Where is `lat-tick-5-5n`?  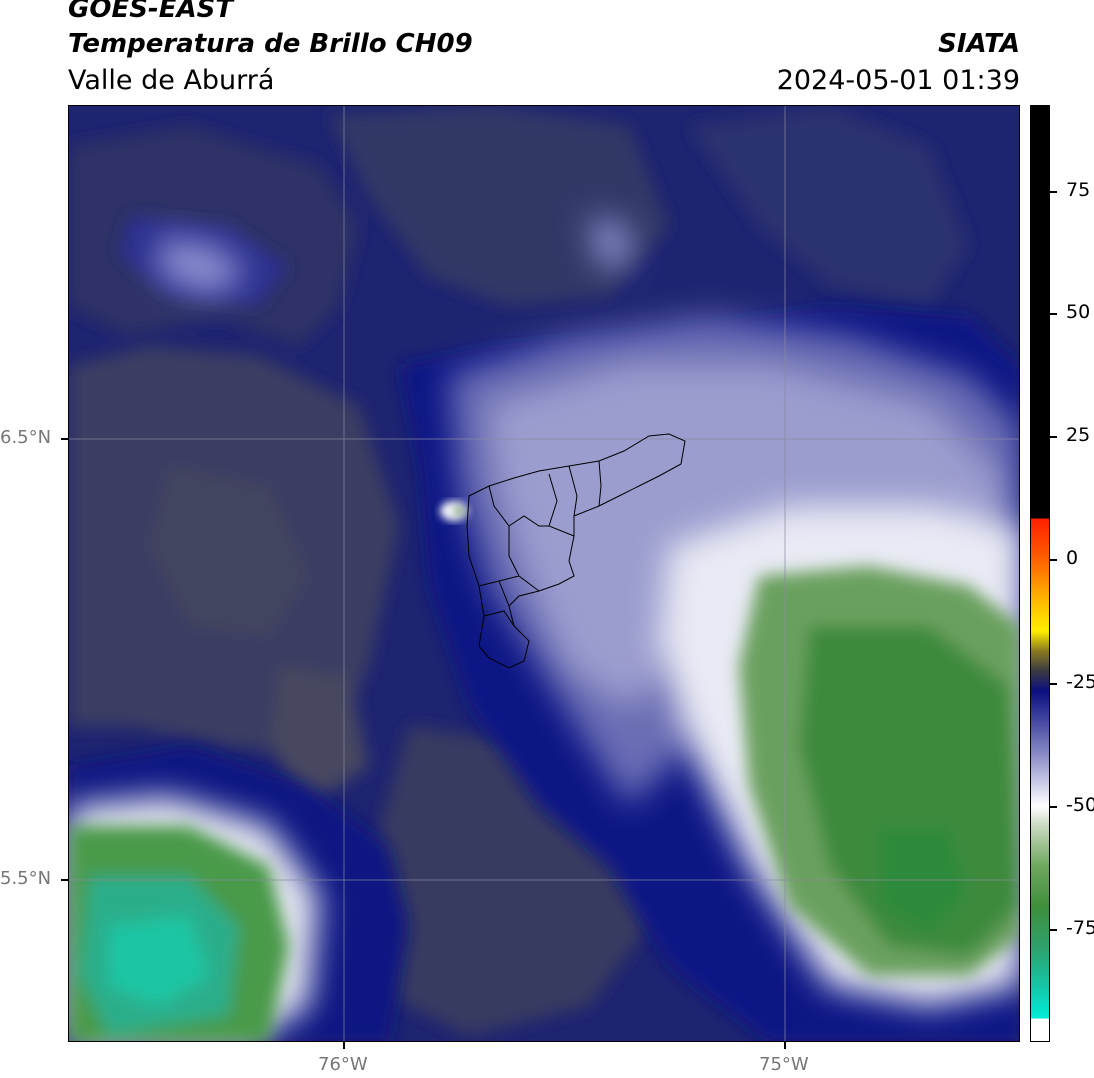
lat-tick-5-5n is located at coordinates (64, 880).